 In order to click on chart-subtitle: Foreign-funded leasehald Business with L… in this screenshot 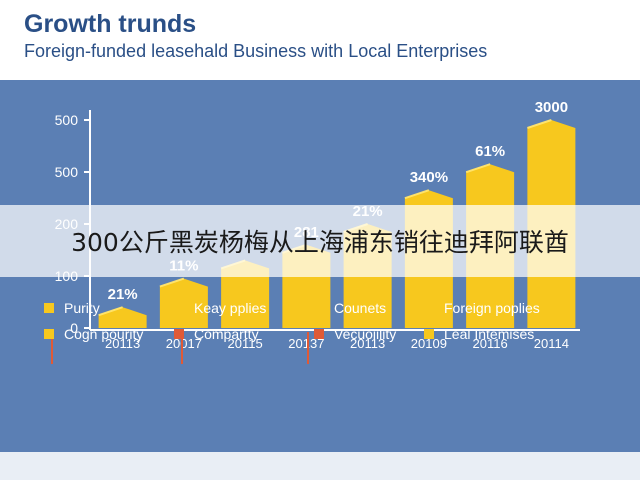, I will do `click(256, 51)`.